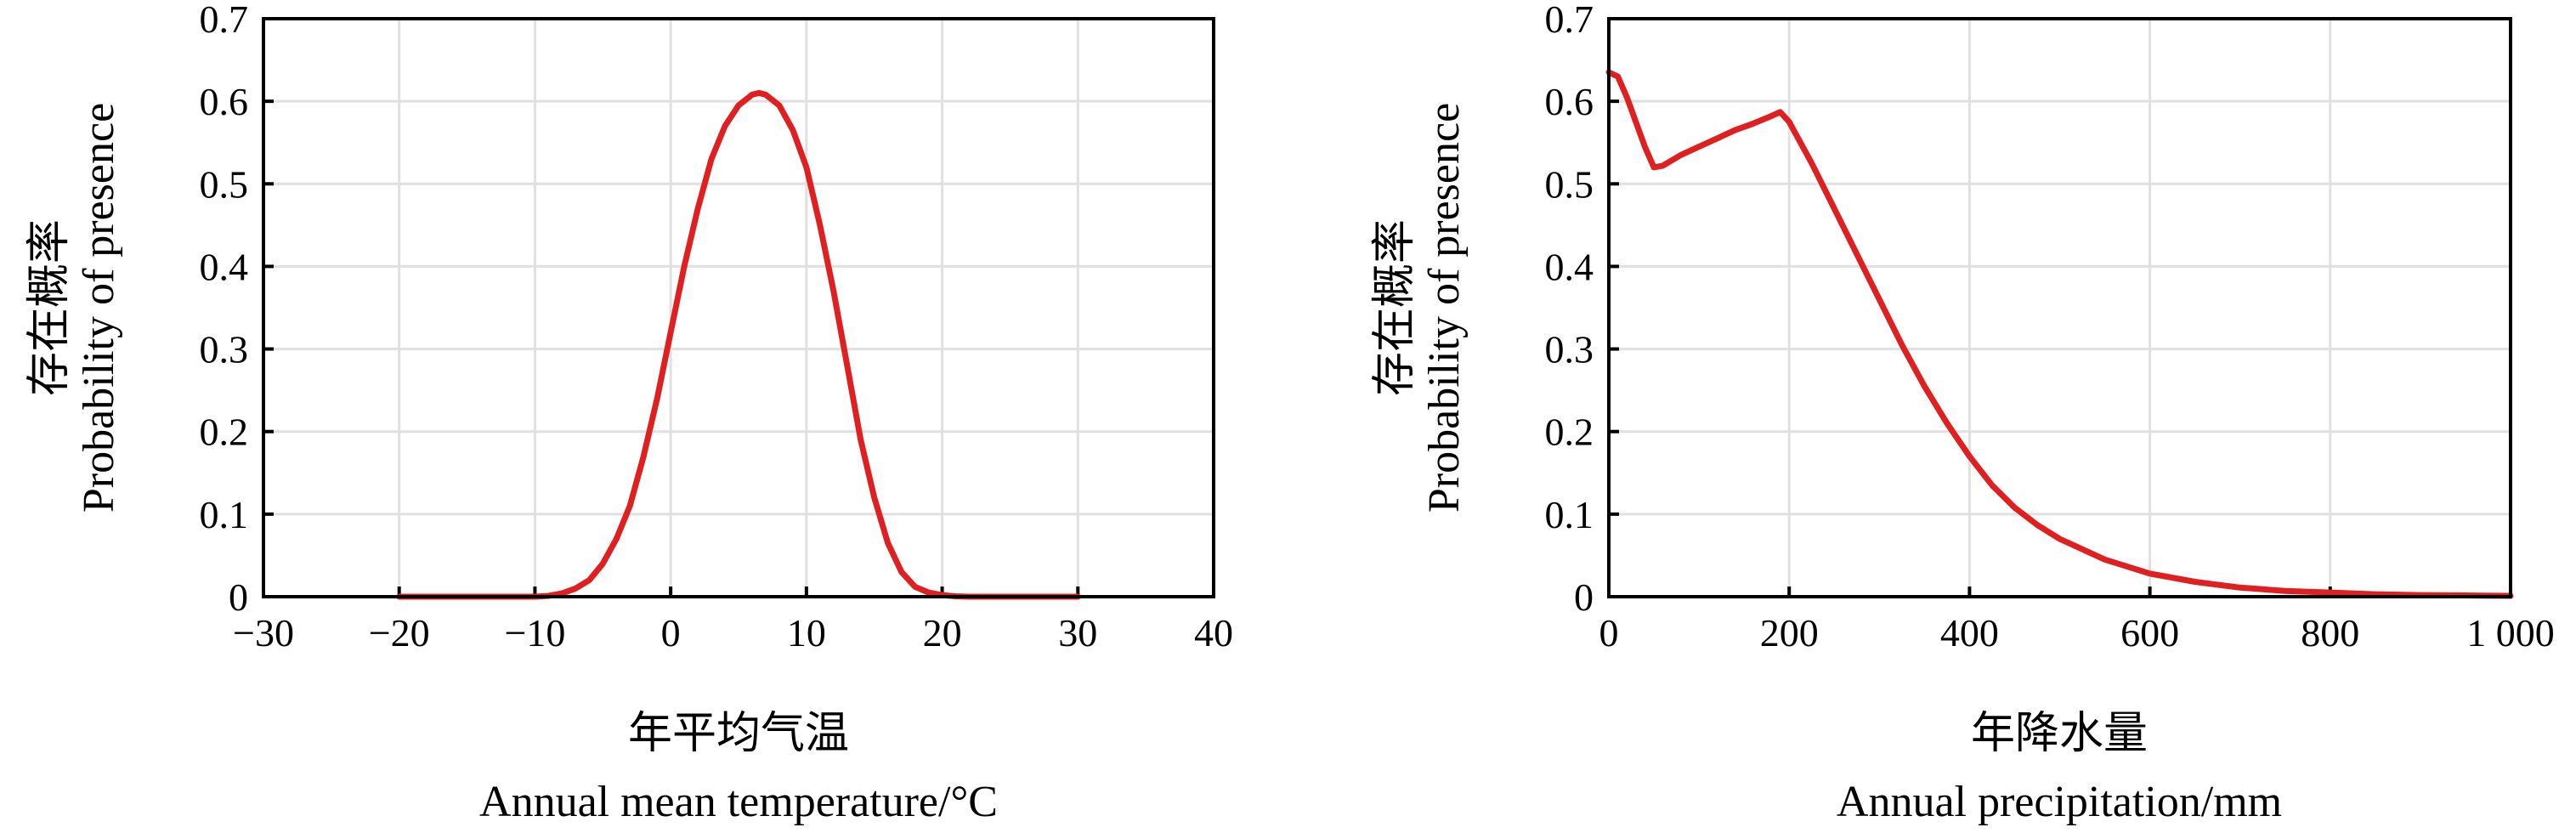 The width and height of the screenshot is (2576, 833). Describe the element at coordinates (942, 632) in the screenshot. I see `x-tick-label: 20` at that location.